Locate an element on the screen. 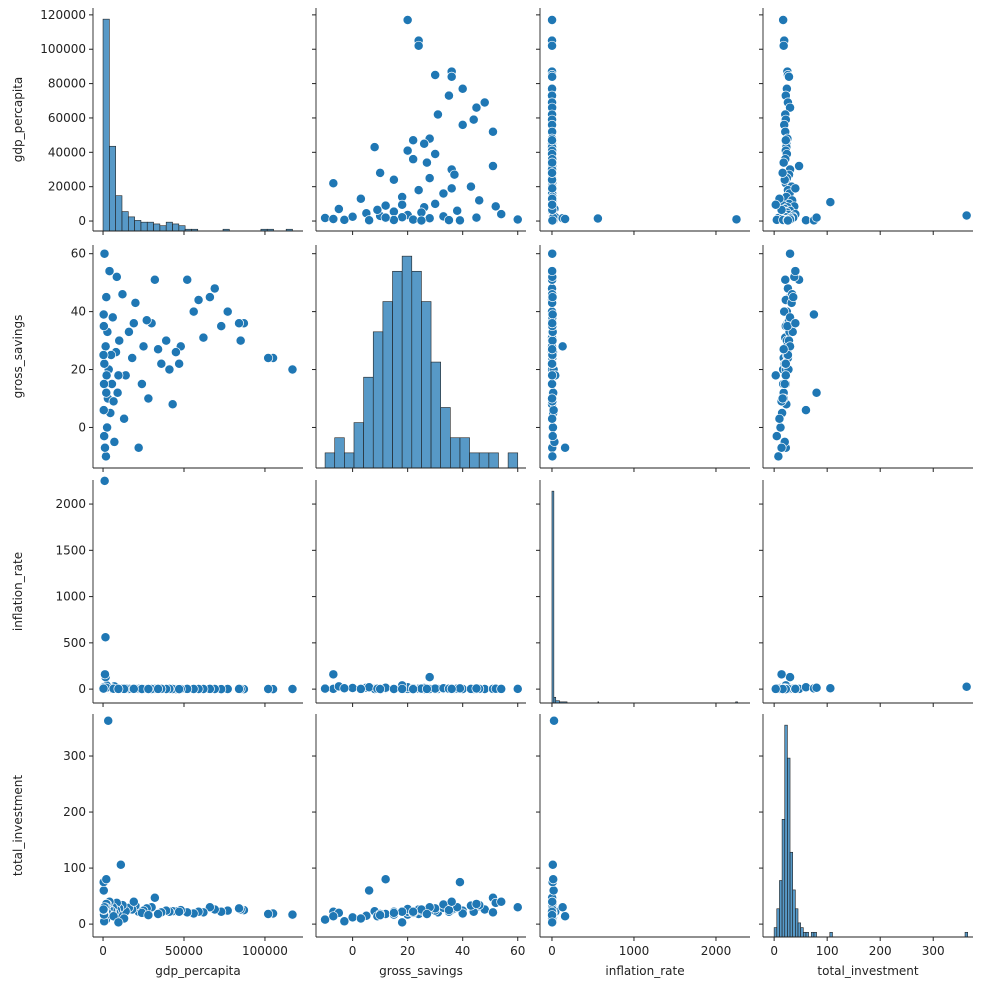 The image size is (986, 989). x-axis-label: total_investment is located at coordinates (867, 971).